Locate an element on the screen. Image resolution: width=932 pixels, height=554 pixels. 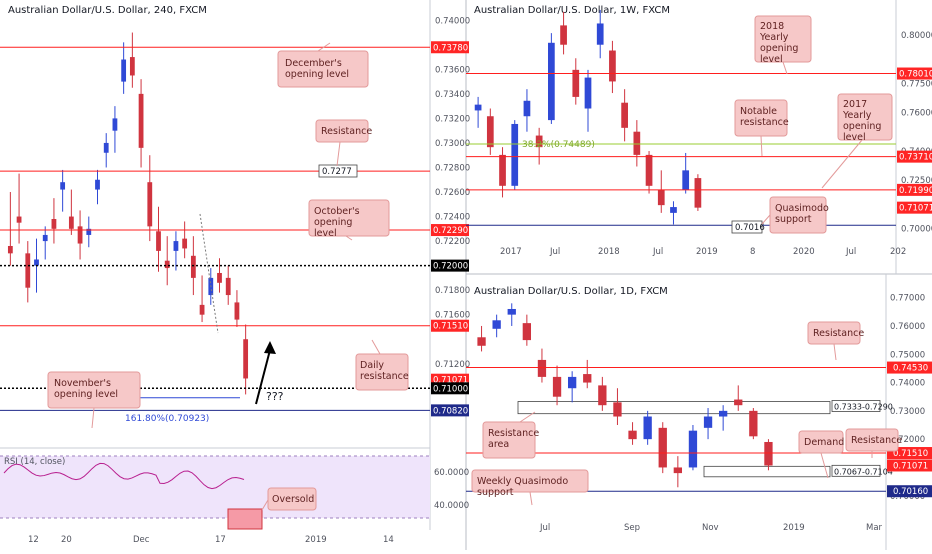
zone-label-1d-0: 0.7333-0.7290 is located at coordinates (863, 407).